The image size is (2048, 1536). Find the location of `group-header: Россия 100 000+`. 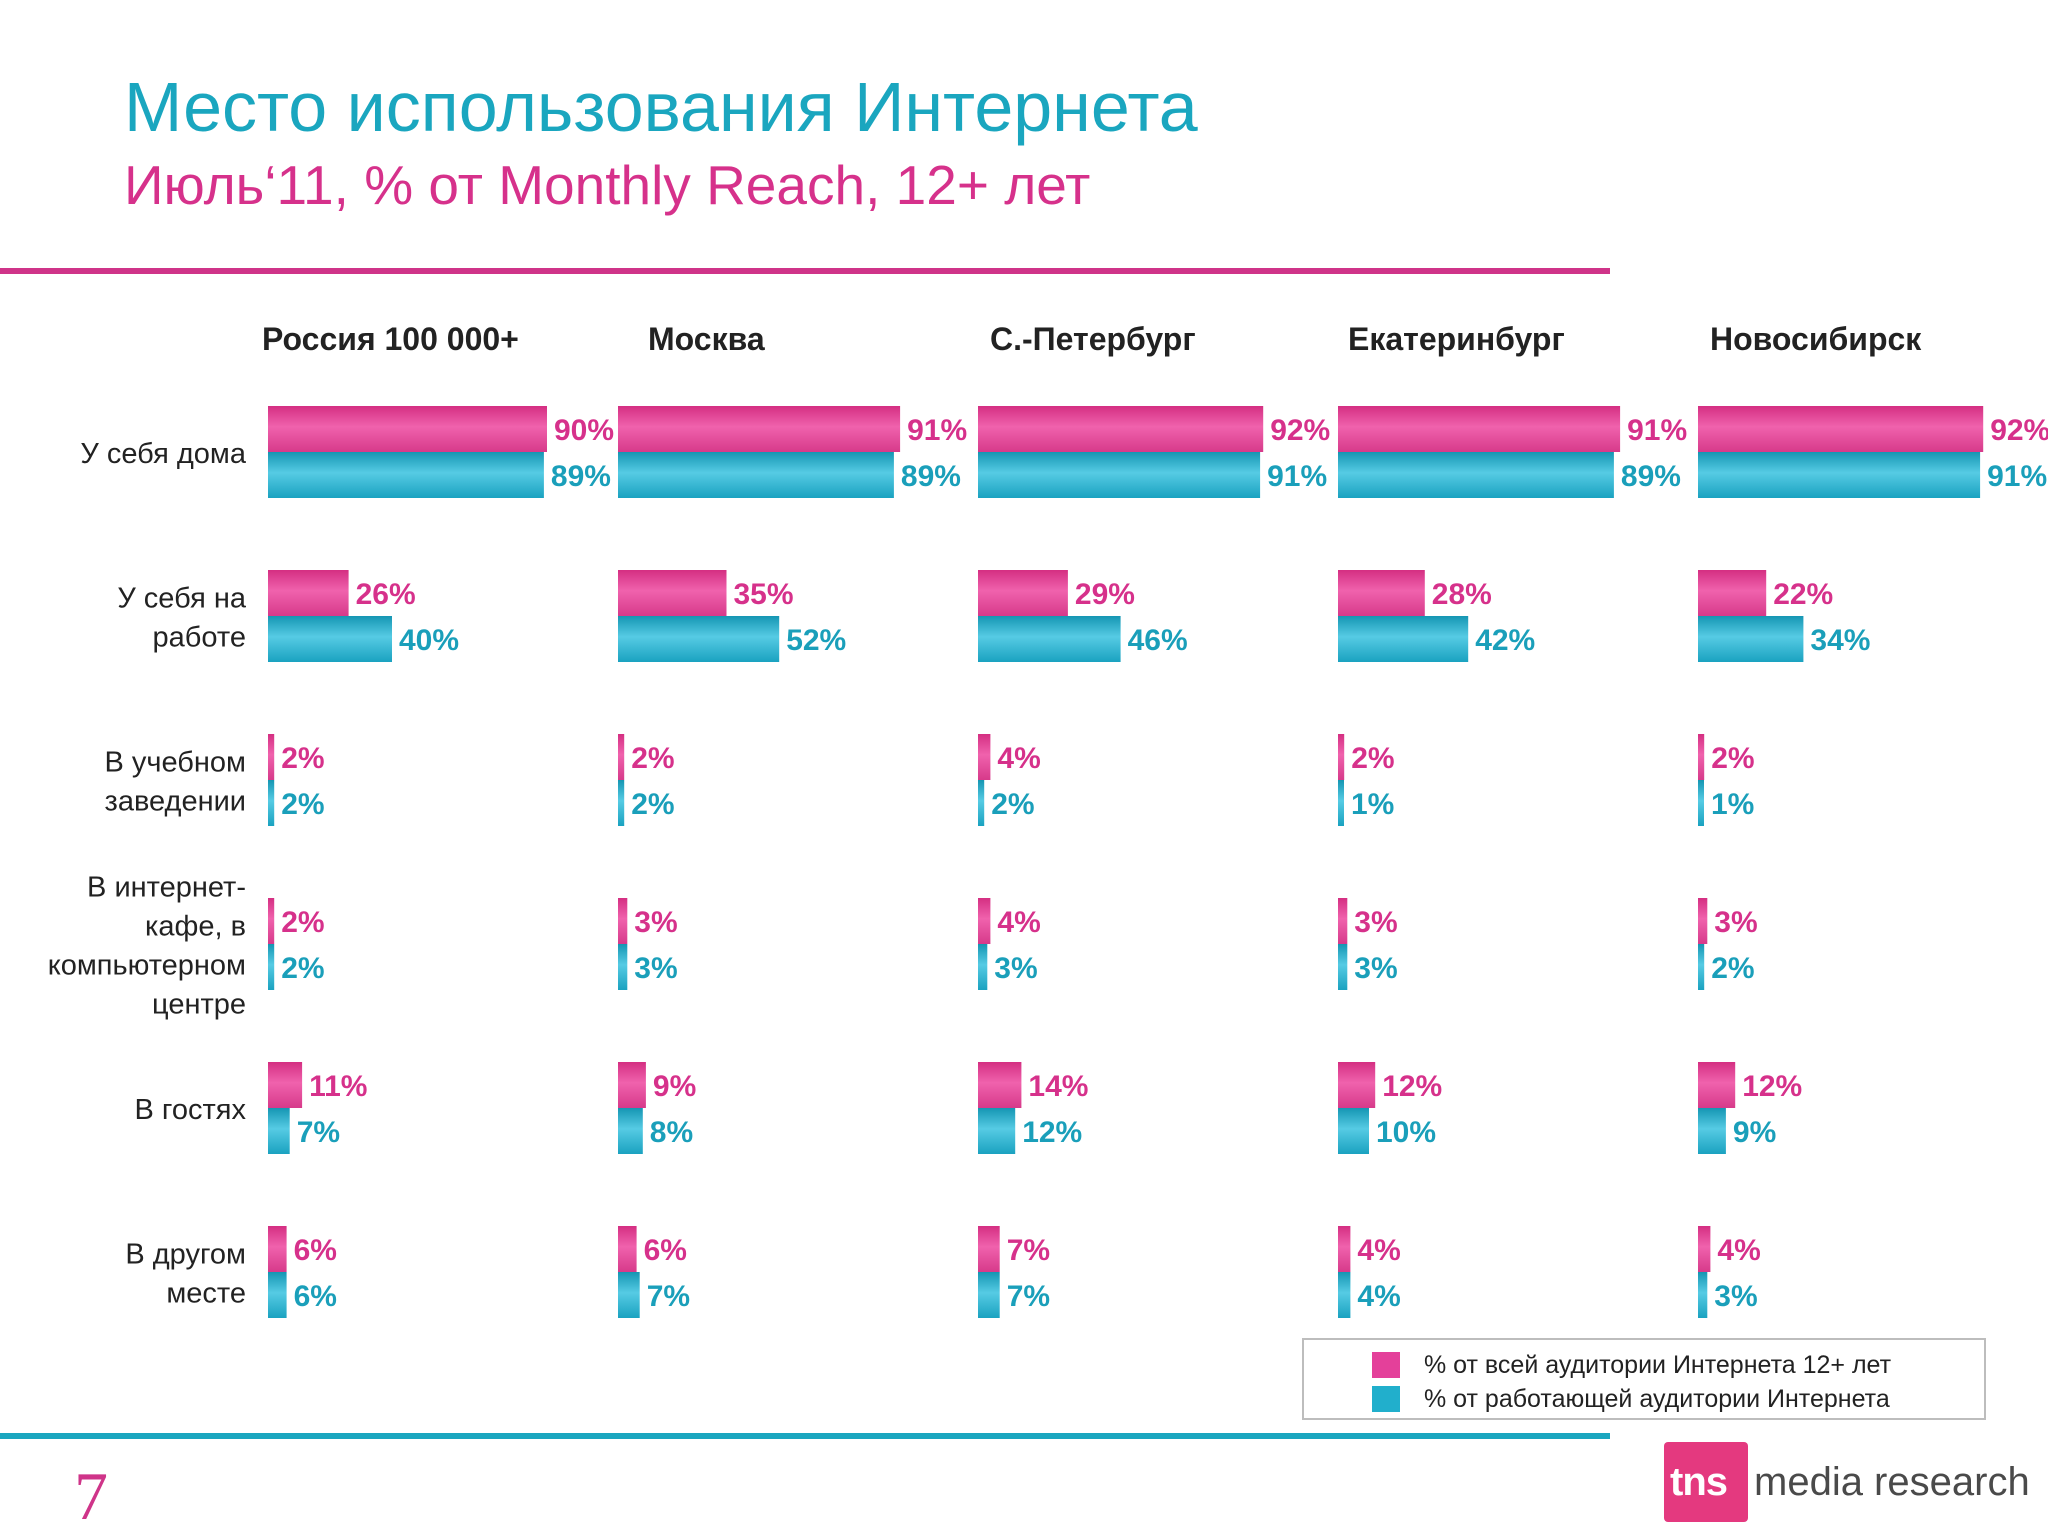

group-header: Россия 100 000+ is located at coordinates (390, 339).